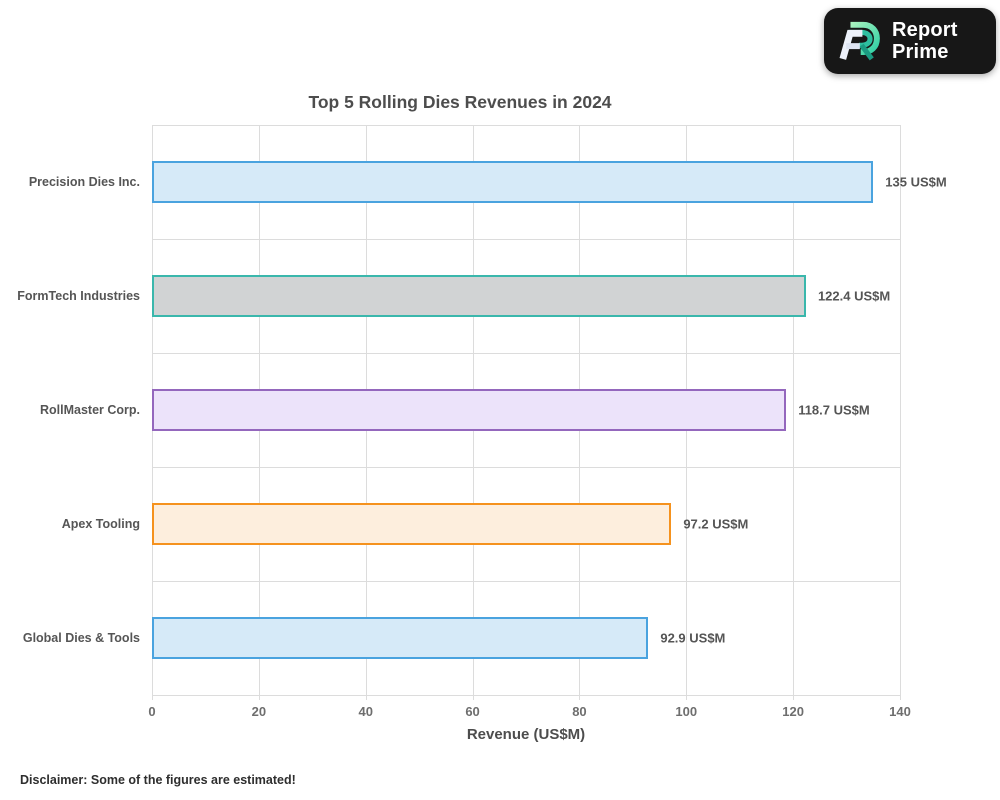 The width and height of the screenshot is (1000, 800). What do you see at coordinates (152, 711) in the screenshot?
I see `x-tick-label: 0` at bounding box center [152, 711].